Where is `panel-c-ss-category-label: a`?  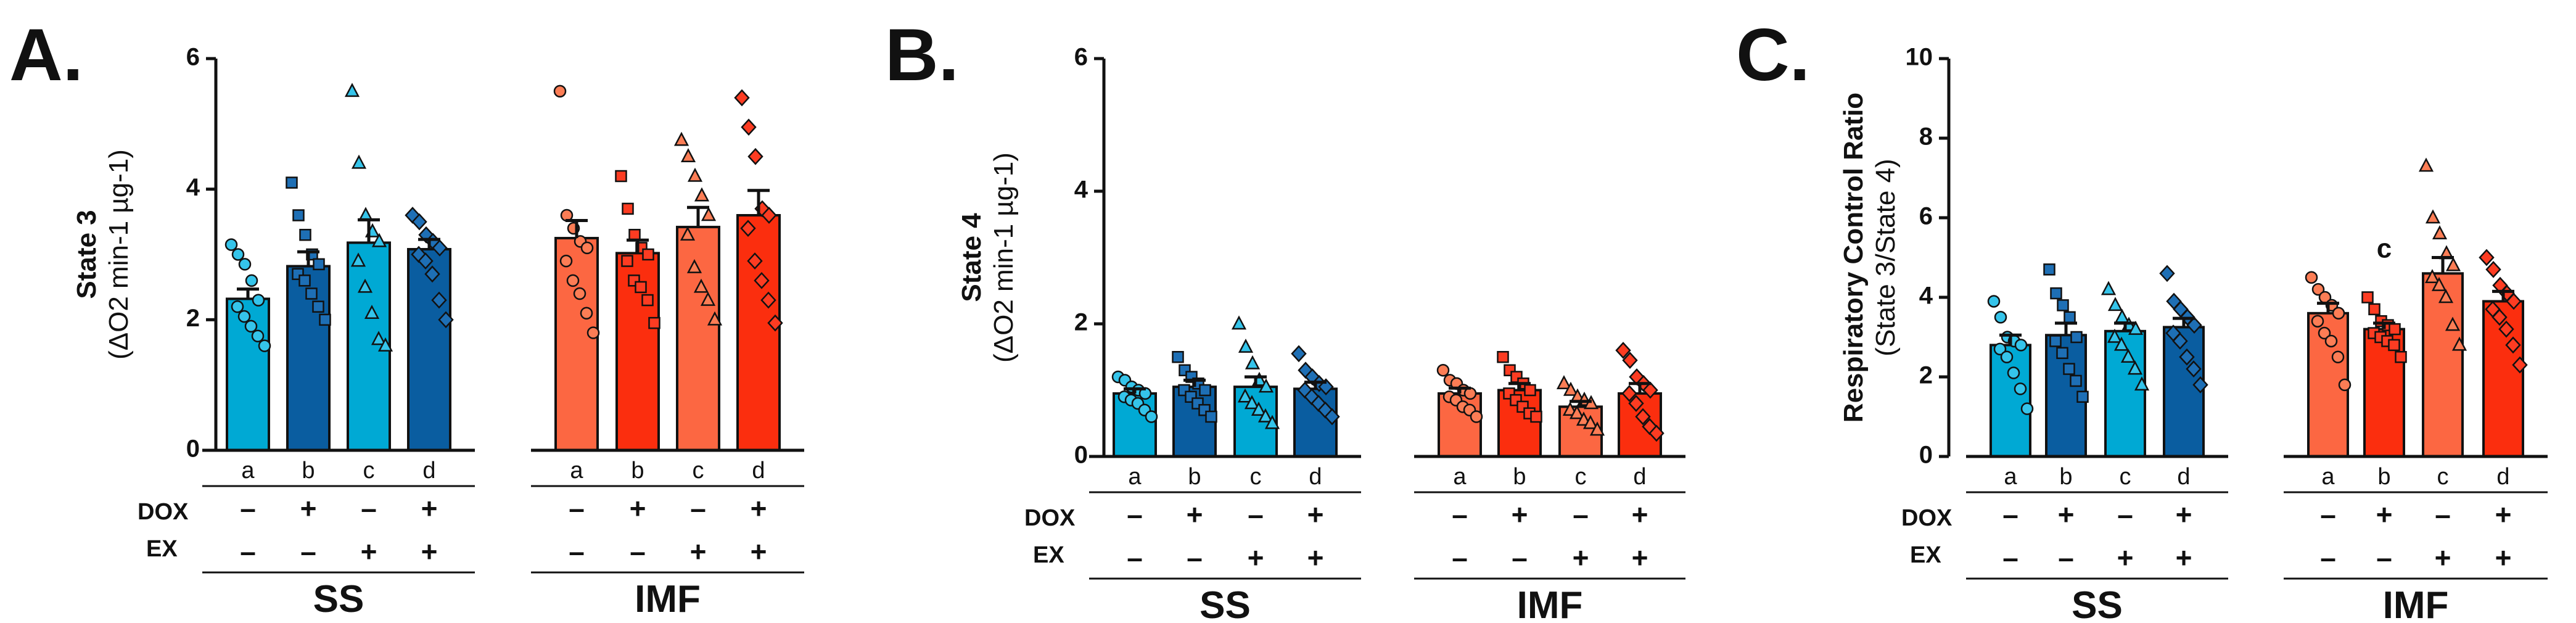 panel-c-ss-category-label: a is located at coordinates (2010, 477).